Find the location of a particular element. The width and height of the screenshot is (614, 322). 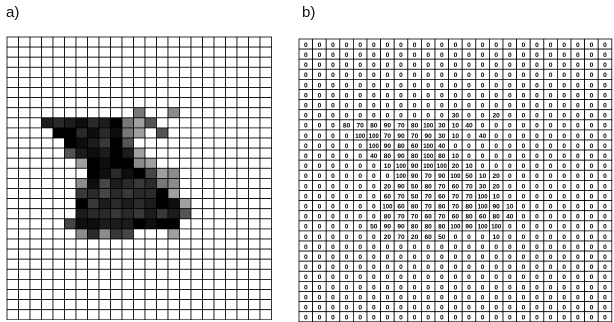

panel-a-label: a) is located at coordinates (13, 12).